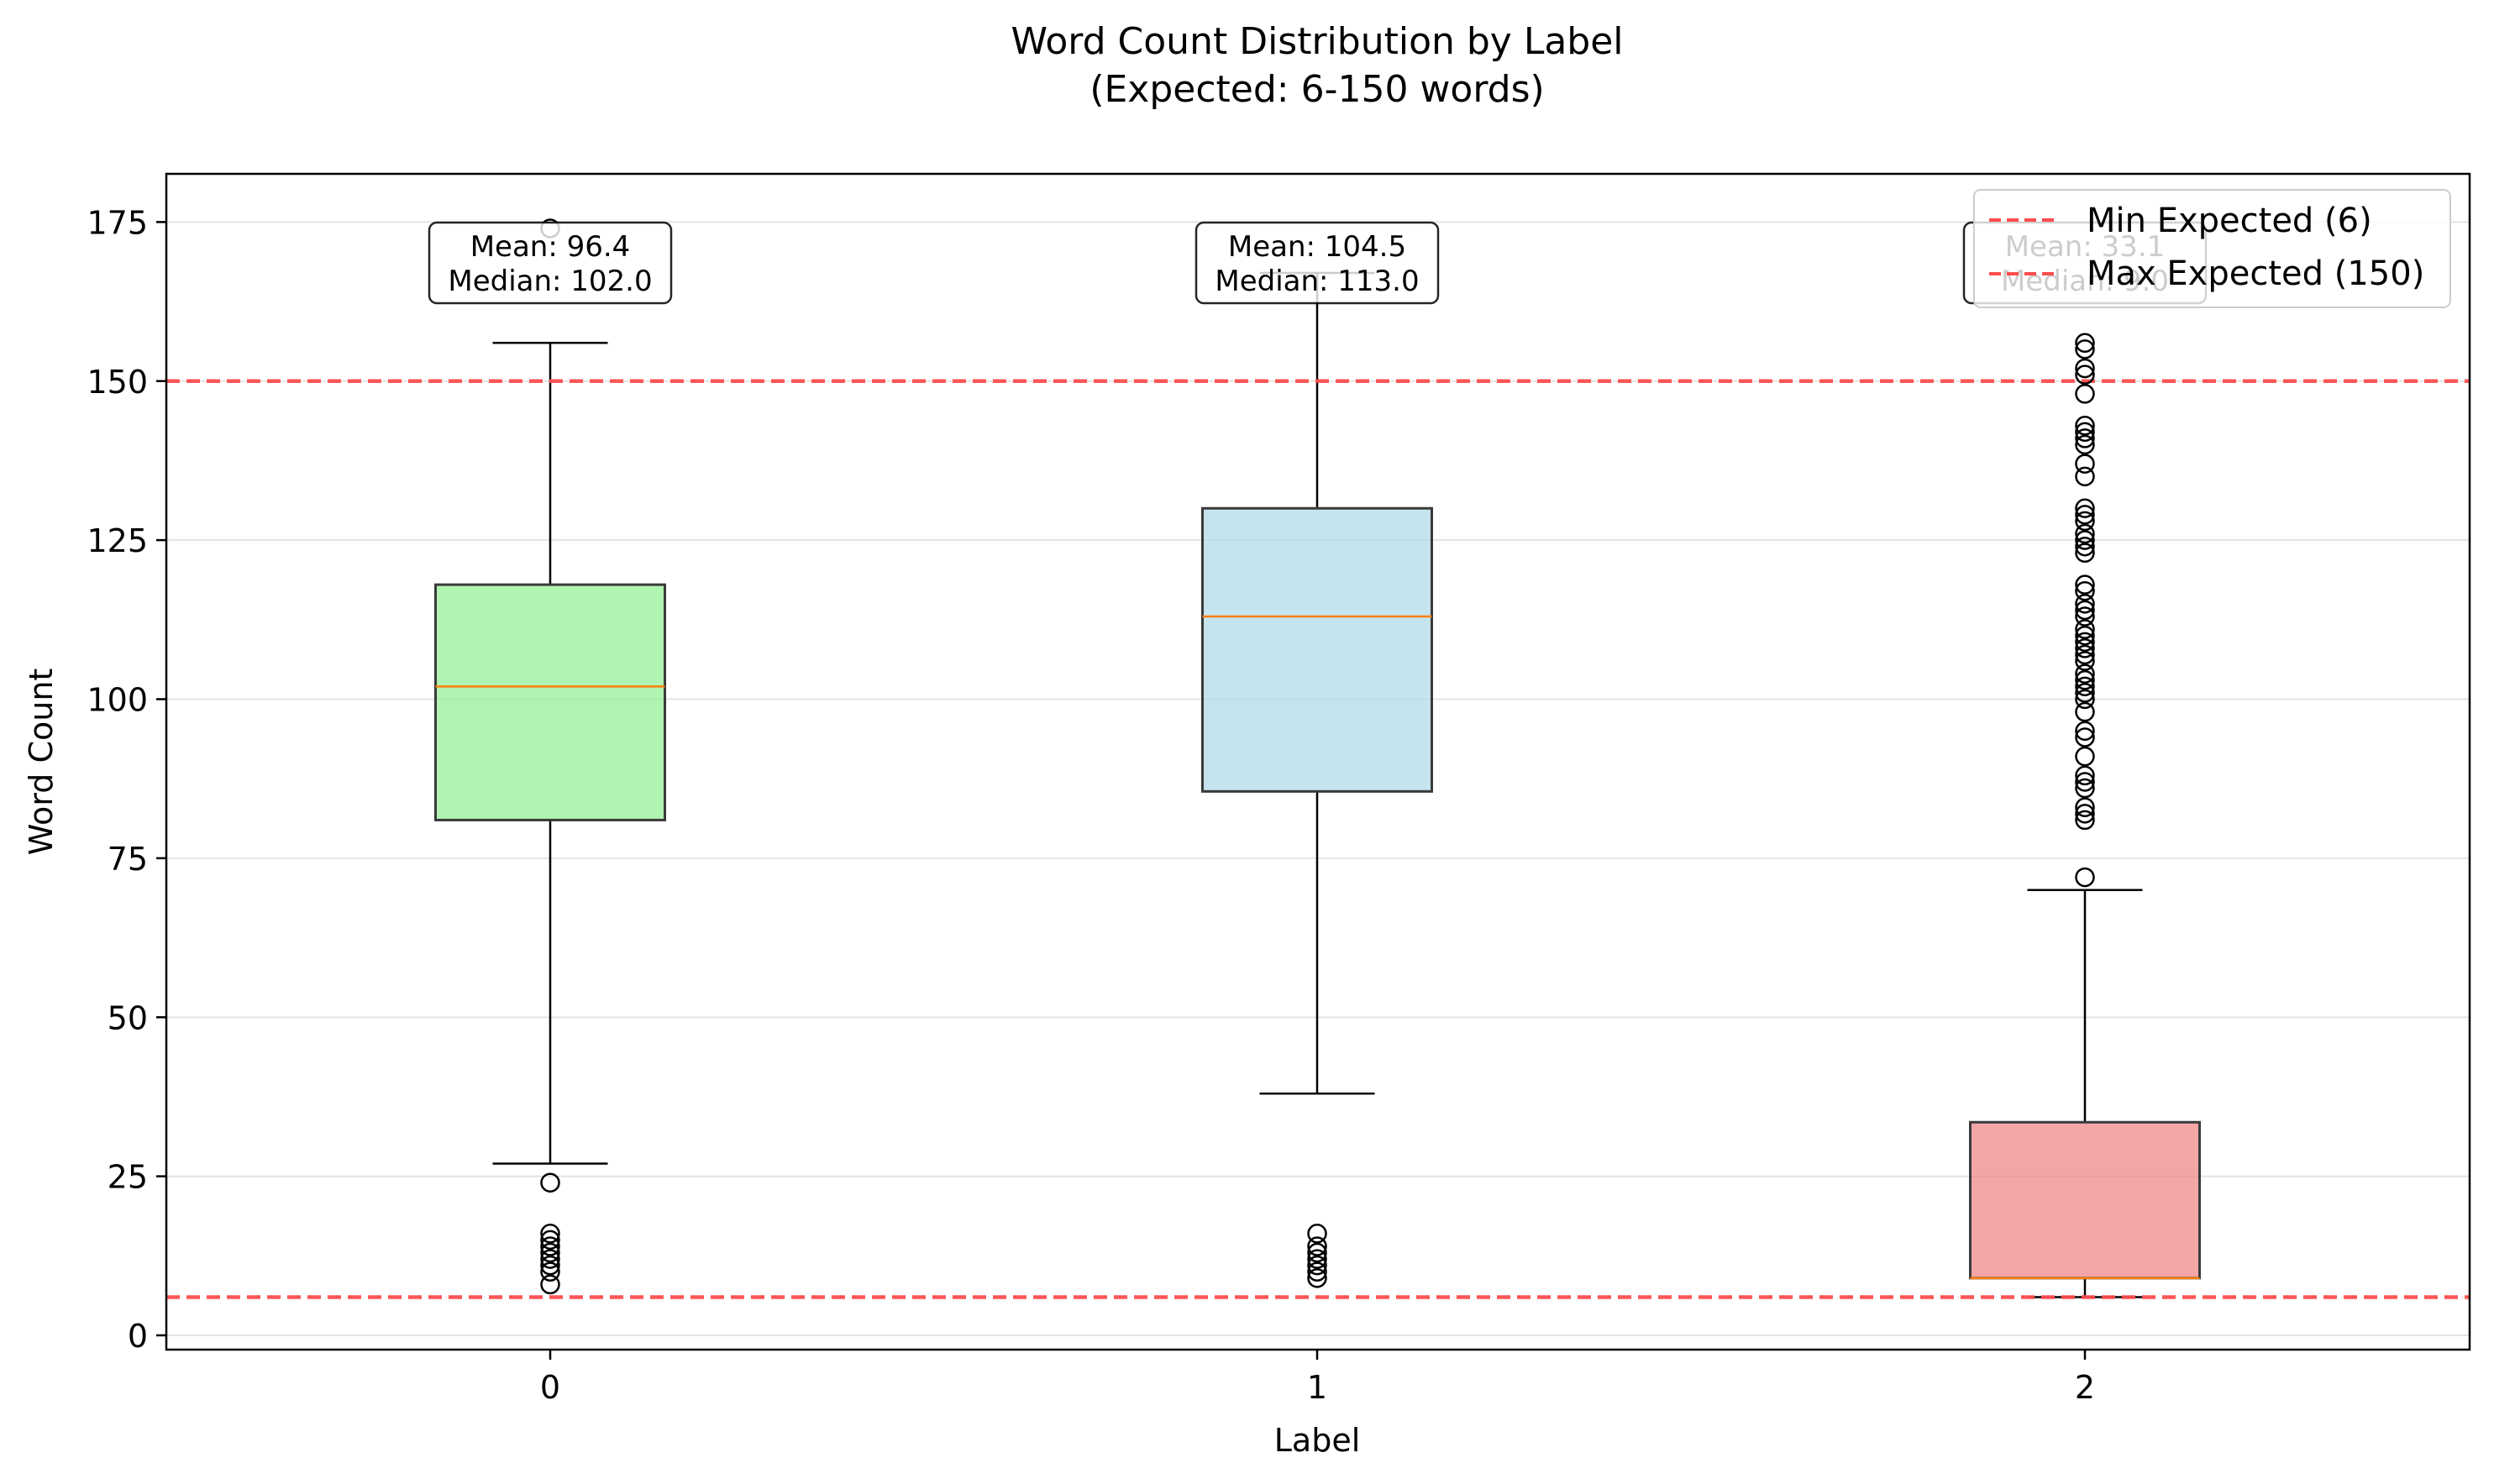 This screenshot has height=1484, width=2494. Describe the element at coordinates (1317, 247) in the screenshot. I see `annotation-mean: Mean: 104.5` at that location.